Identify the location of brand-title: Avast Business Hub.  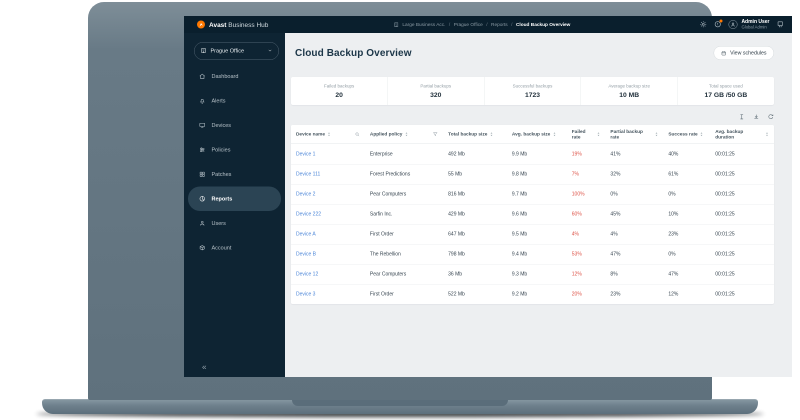
(238, 25).